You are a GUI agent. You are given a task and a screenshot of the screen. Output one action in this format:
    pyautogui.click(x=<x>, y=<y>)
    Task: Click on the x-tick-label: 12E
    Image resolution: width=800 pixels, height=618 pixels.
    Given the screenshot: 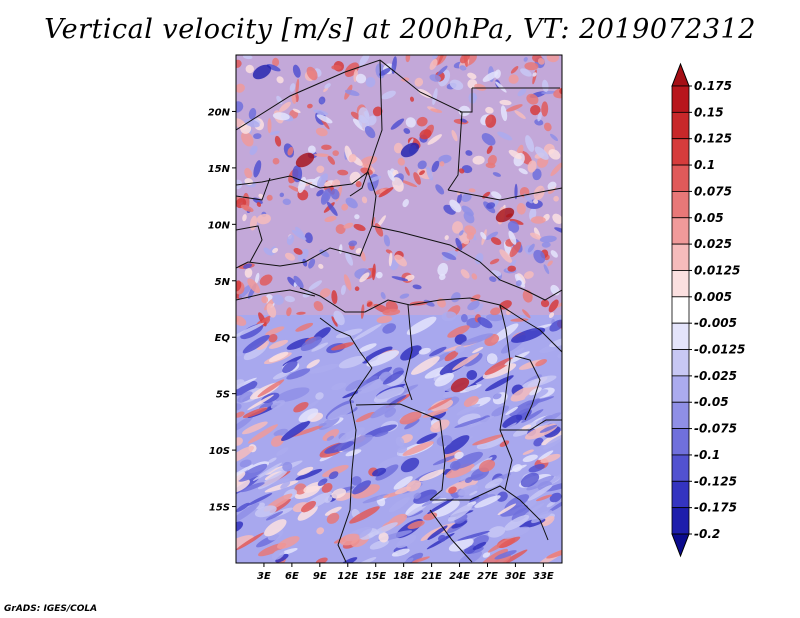 What is the action you would take?
    pyautogui.click(x=347, y=576)
    